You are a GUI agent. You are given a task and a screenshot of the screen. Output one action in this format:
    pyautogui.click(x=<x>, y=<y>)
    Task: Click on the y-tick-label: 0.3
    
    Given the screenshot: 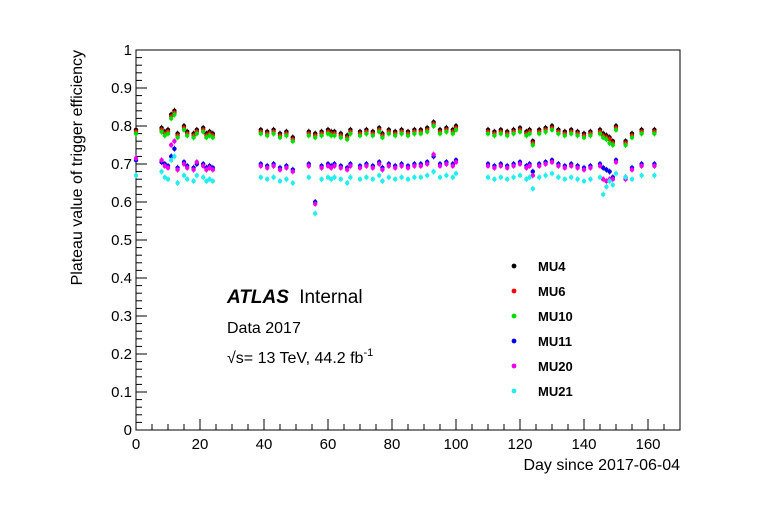 What is the action you would take?
    pyautogui.click(x=121, y=316)
    